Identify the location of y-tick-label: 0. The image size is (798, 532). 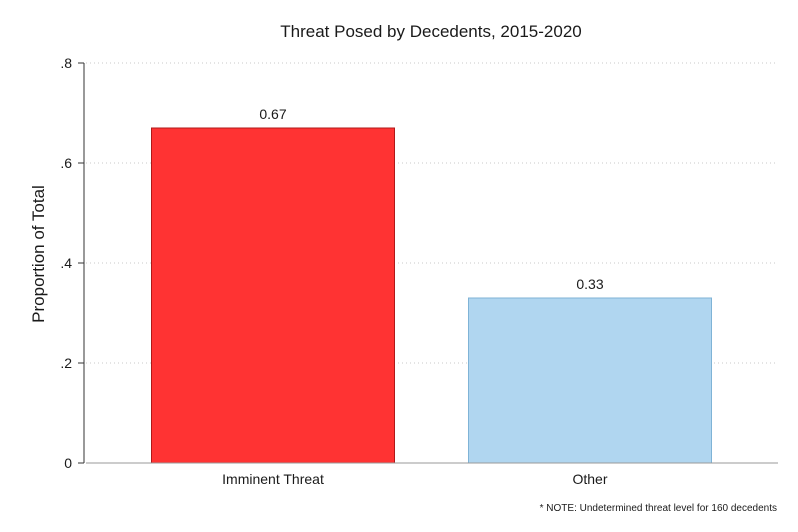
(68, 463).